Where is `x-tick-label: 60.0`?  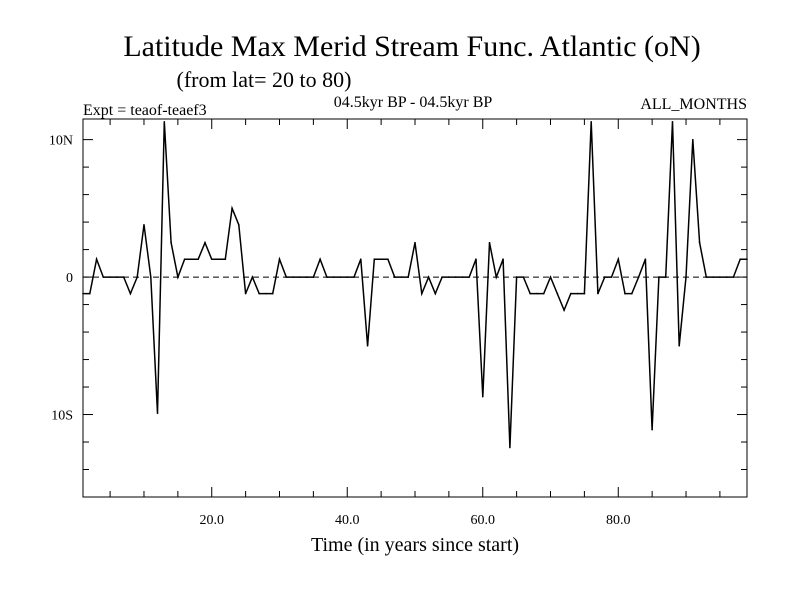 x-tick-label: 60.0 is located at coordinates (483, 520).